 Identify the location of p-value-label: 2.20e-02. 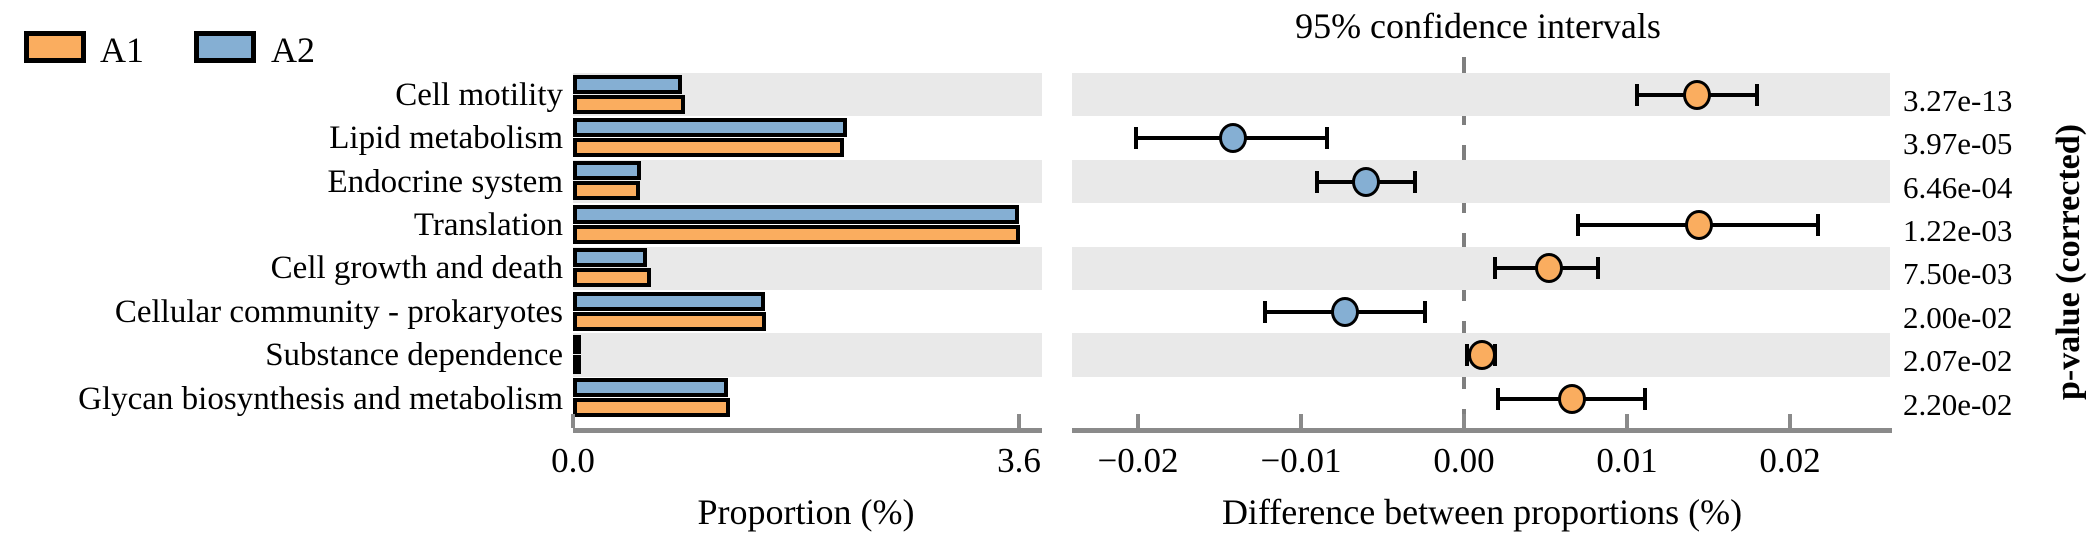
(1958, 404).